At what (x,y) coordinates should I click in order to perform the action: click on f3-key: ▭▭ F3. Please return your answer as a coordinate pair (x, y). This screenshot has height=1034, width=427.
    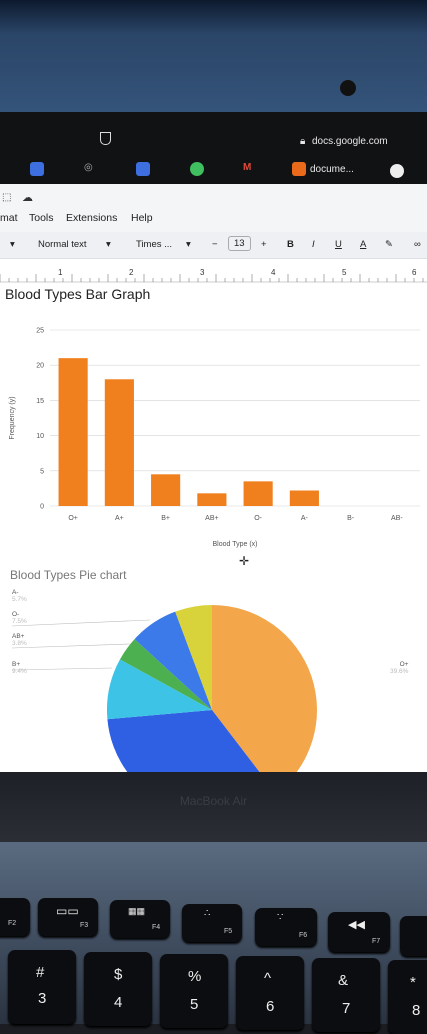
    Looking at the image, I should click on (68, 917).